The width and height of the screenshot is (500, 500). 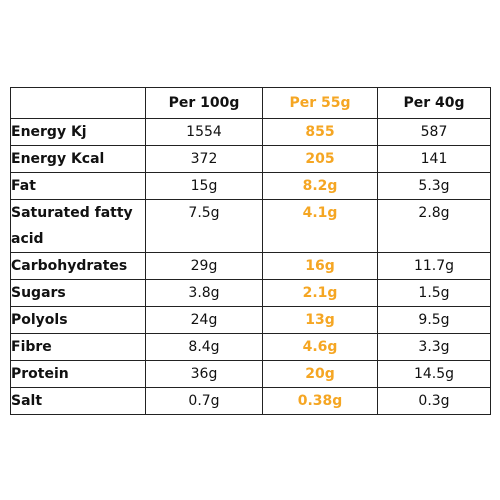 What do you see at coordinates (320, 347) in the screenshot?
I see `value-per-55g: 4.6g` at bounding box center [320, 347].